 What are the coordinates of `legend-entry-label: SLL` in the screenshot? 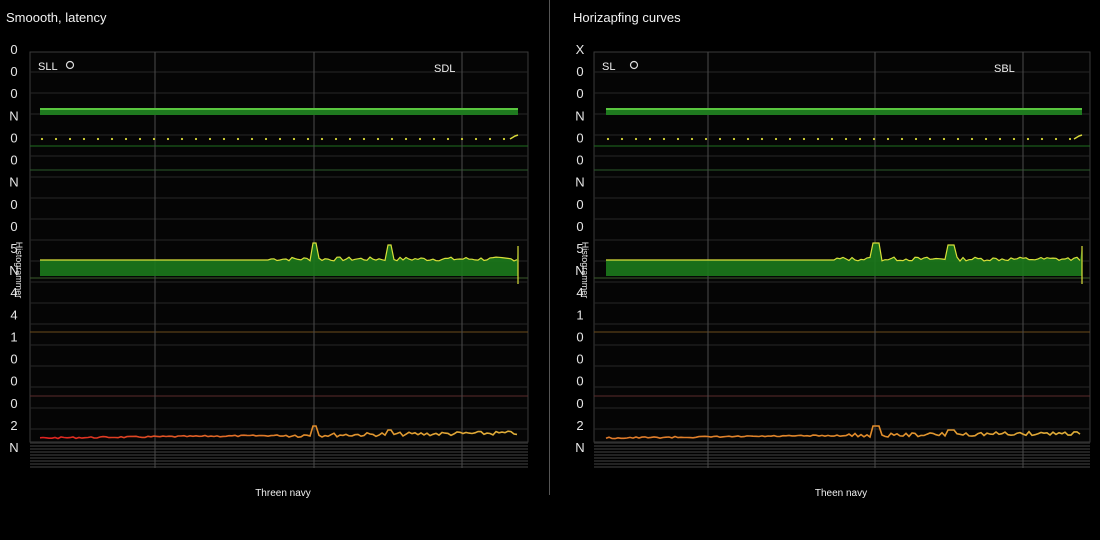 It's located at (48, 67).